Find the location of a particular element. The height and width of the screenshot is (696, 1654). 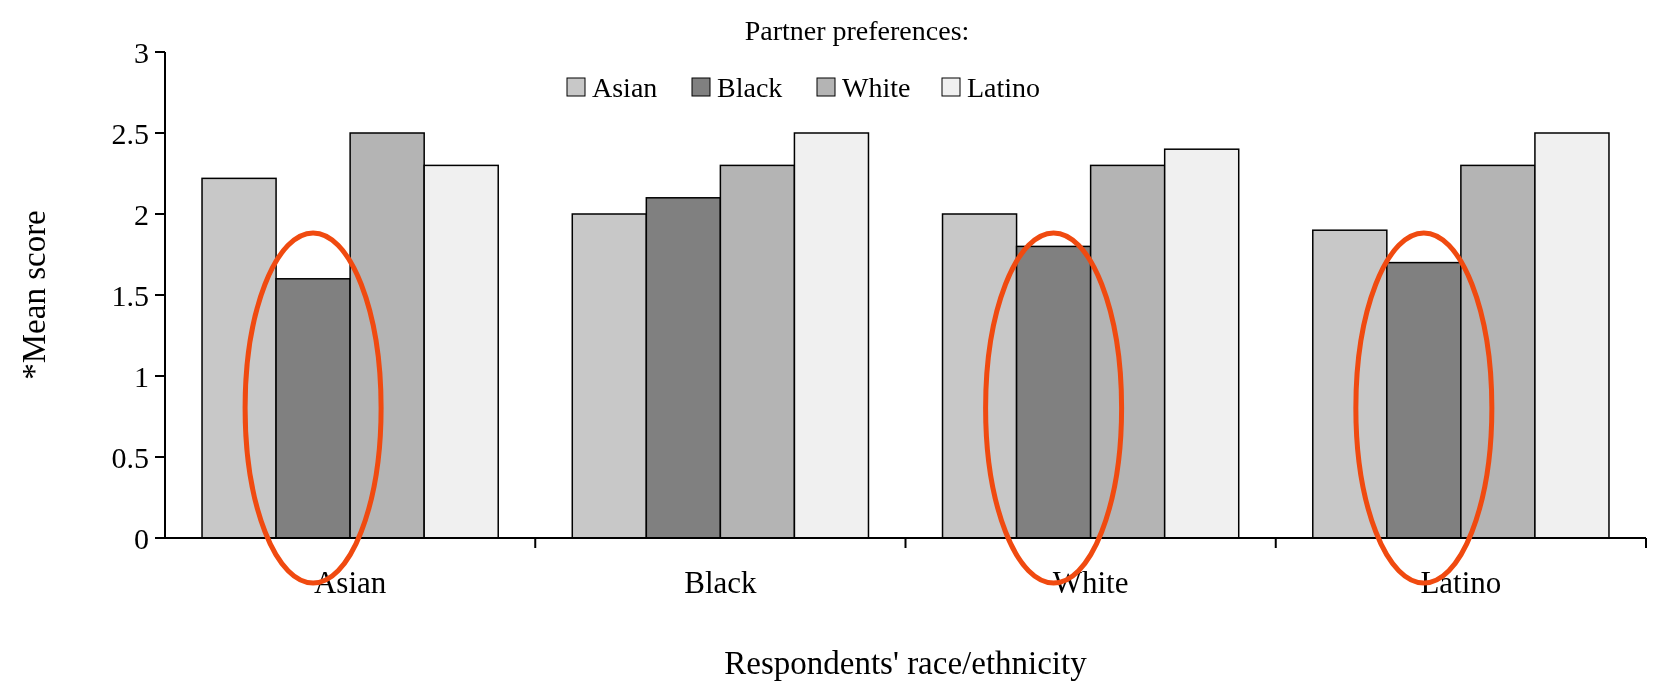

y-tick-label: 2 is located at coordinates (141, 214).